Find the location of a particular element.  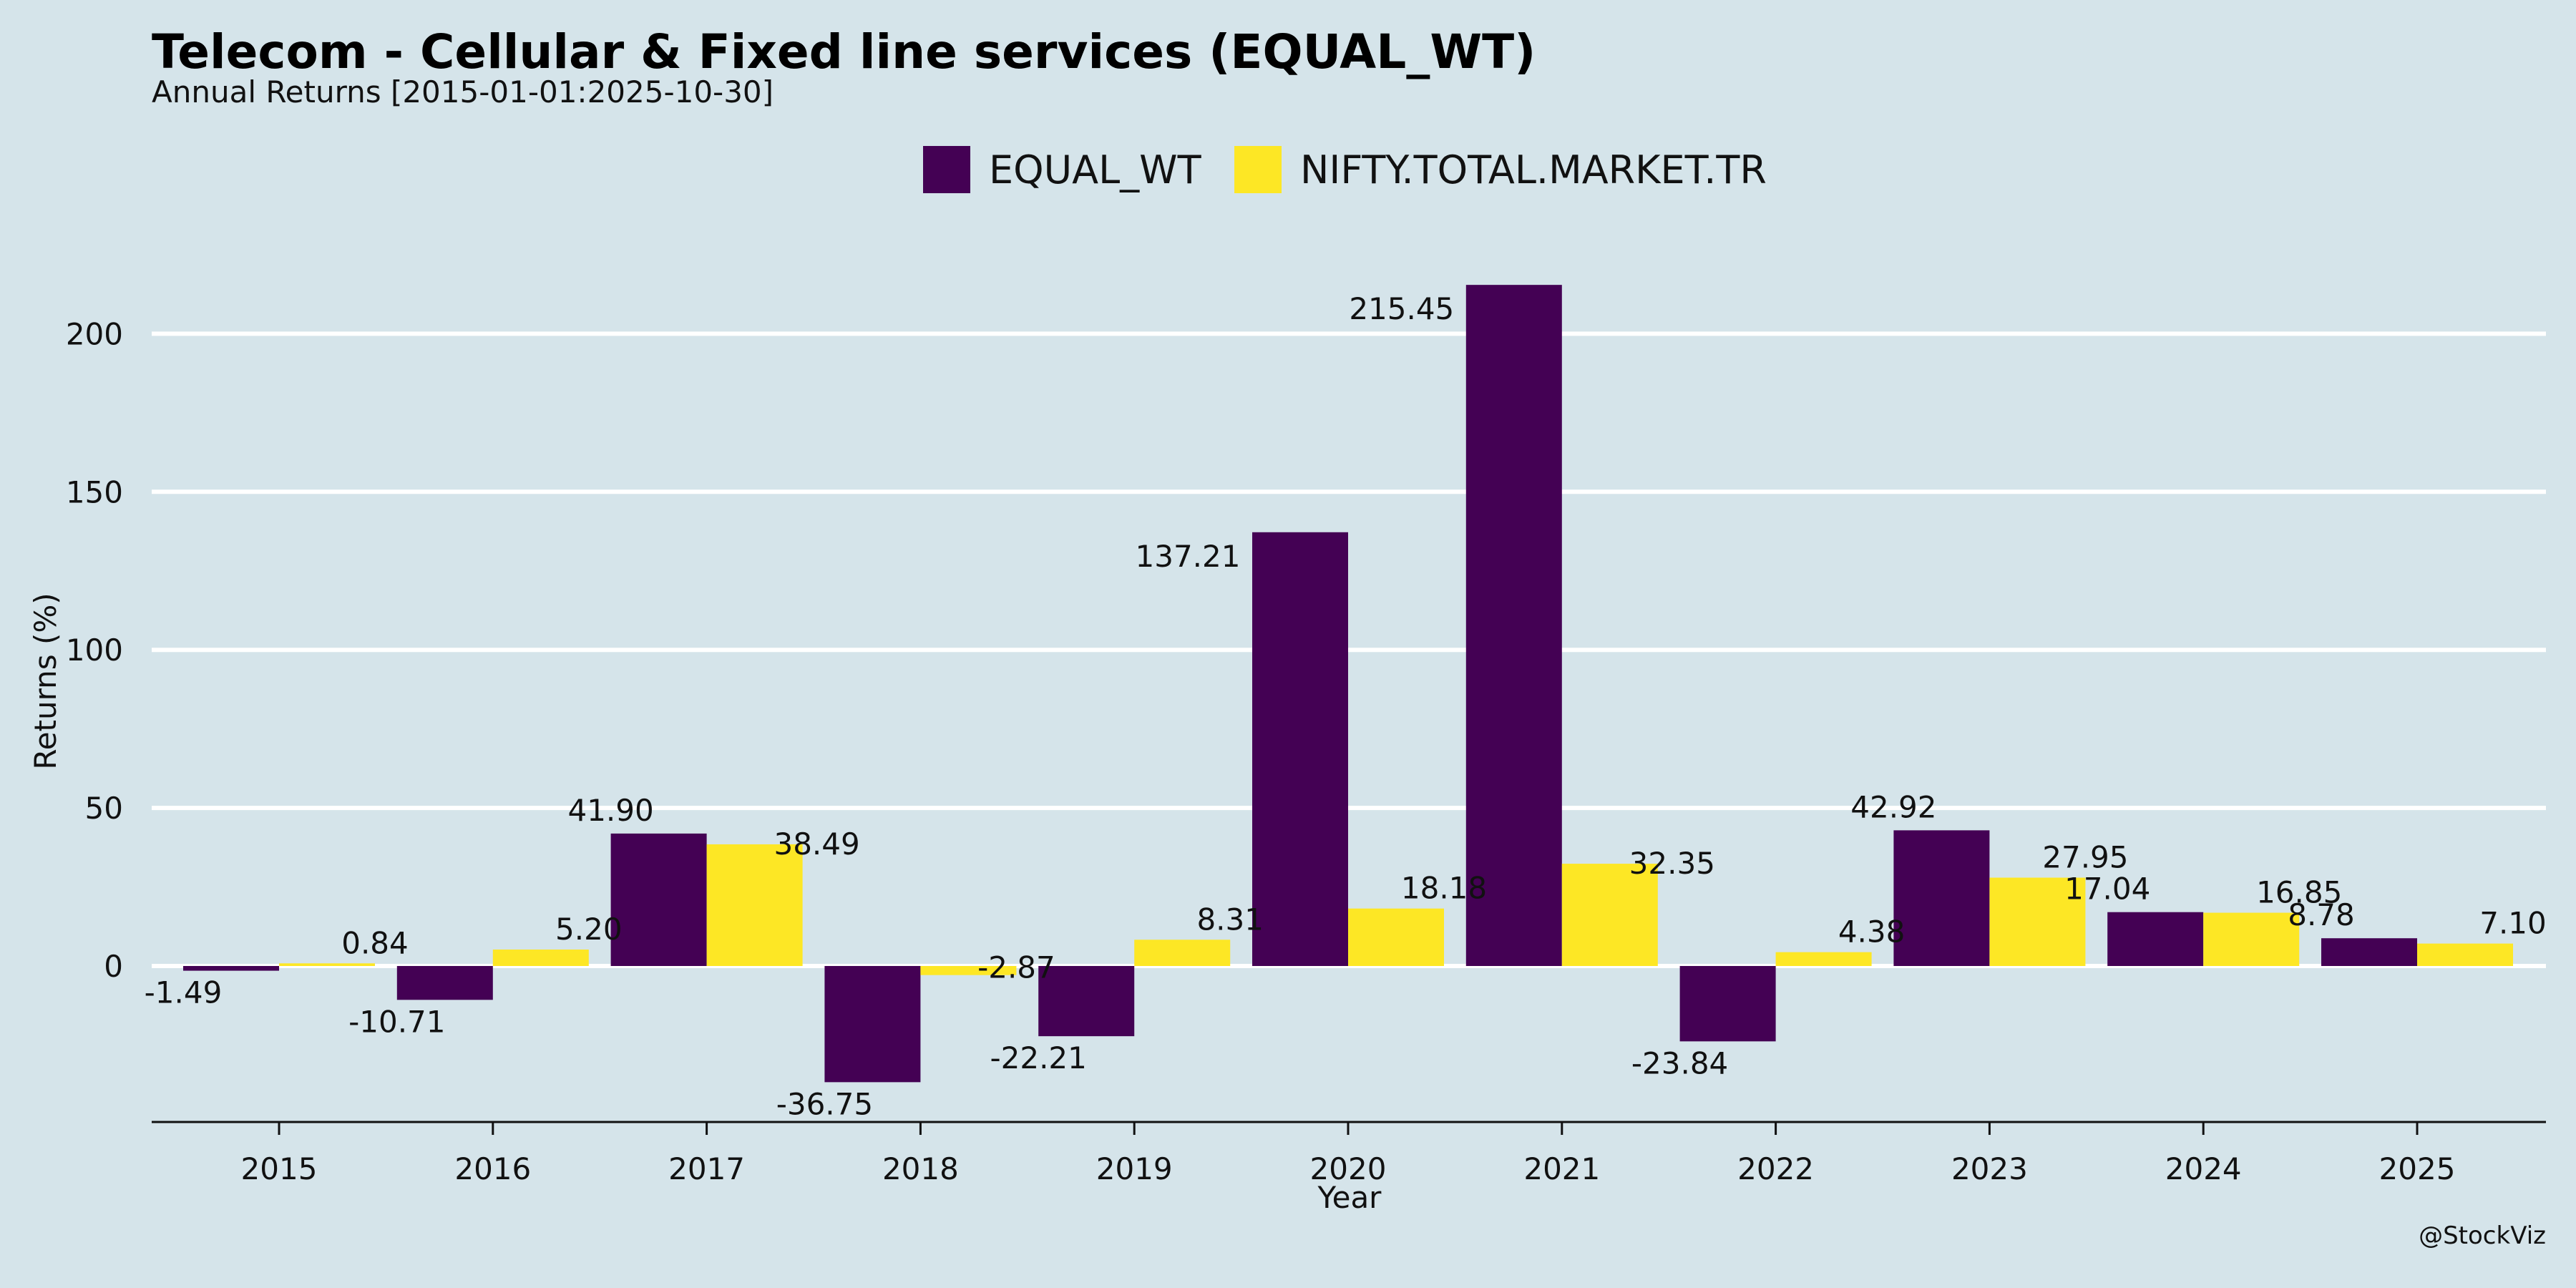

x-tick-label: 2020 is located at coordinates (1348, 1168).